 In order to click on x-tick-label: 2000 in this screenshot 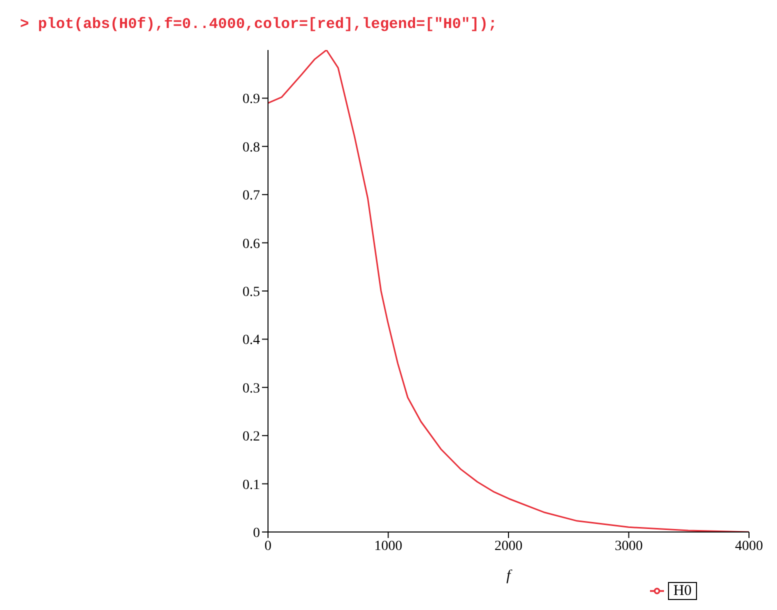, I will do `click(508, 546)`.